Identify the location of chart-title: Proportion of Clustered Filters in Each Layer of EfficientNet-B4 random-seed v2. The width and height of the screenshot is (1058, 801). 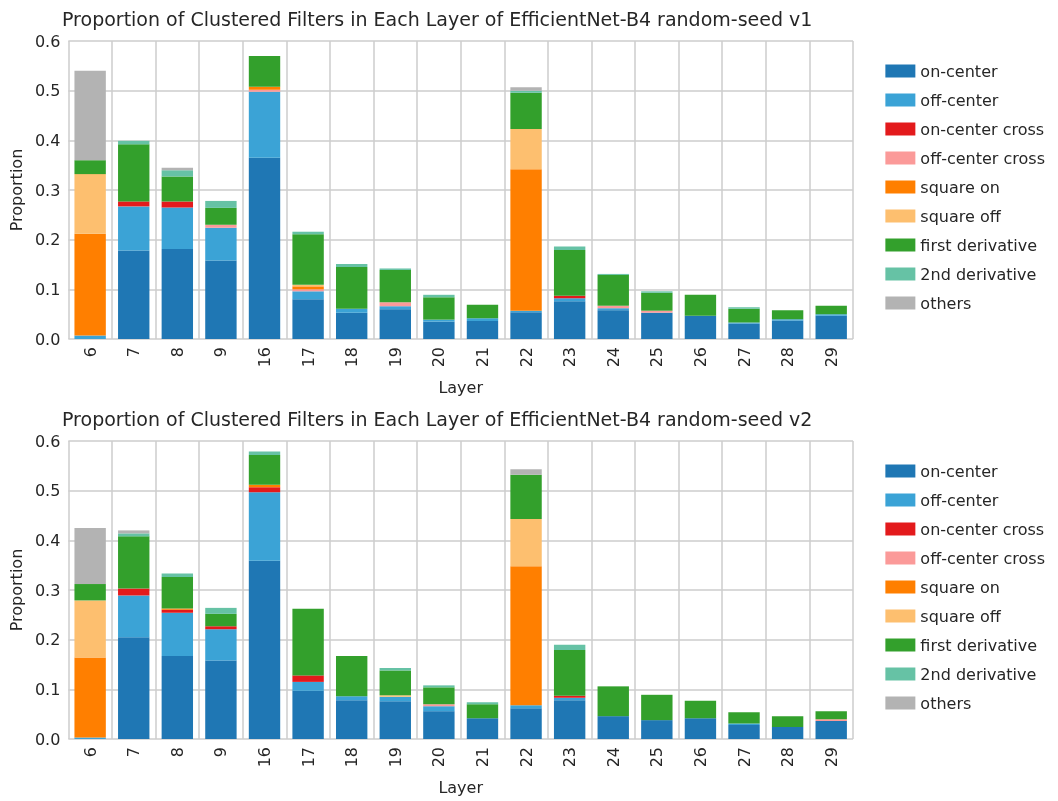
(437, 418).